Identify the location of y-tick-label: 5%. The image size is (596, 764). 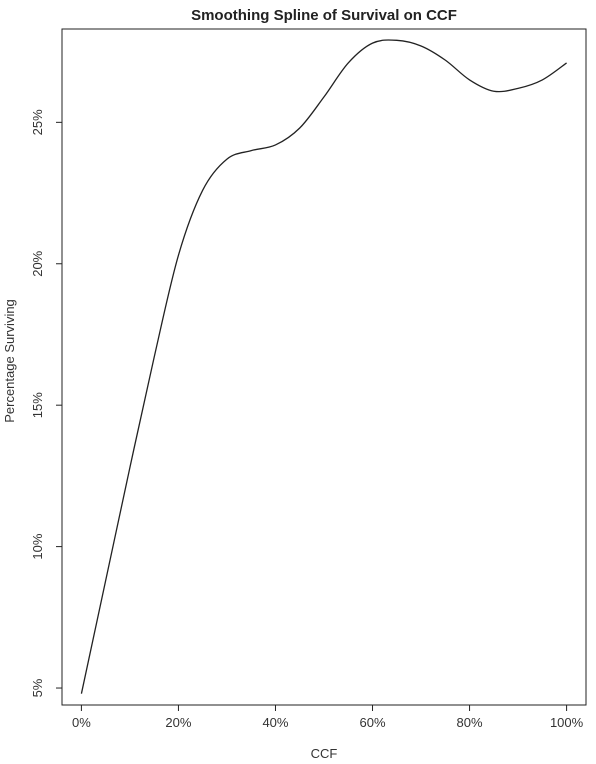
(37, 687).